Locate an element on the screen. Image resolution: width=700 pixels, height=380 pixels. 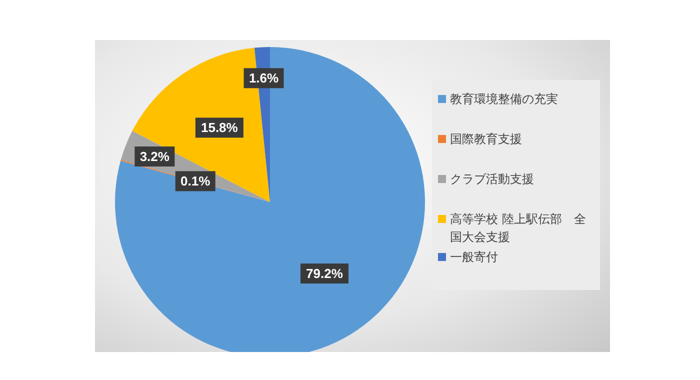
legend-label: 教育環境整備の充実 is located at coordinates (504, 99).